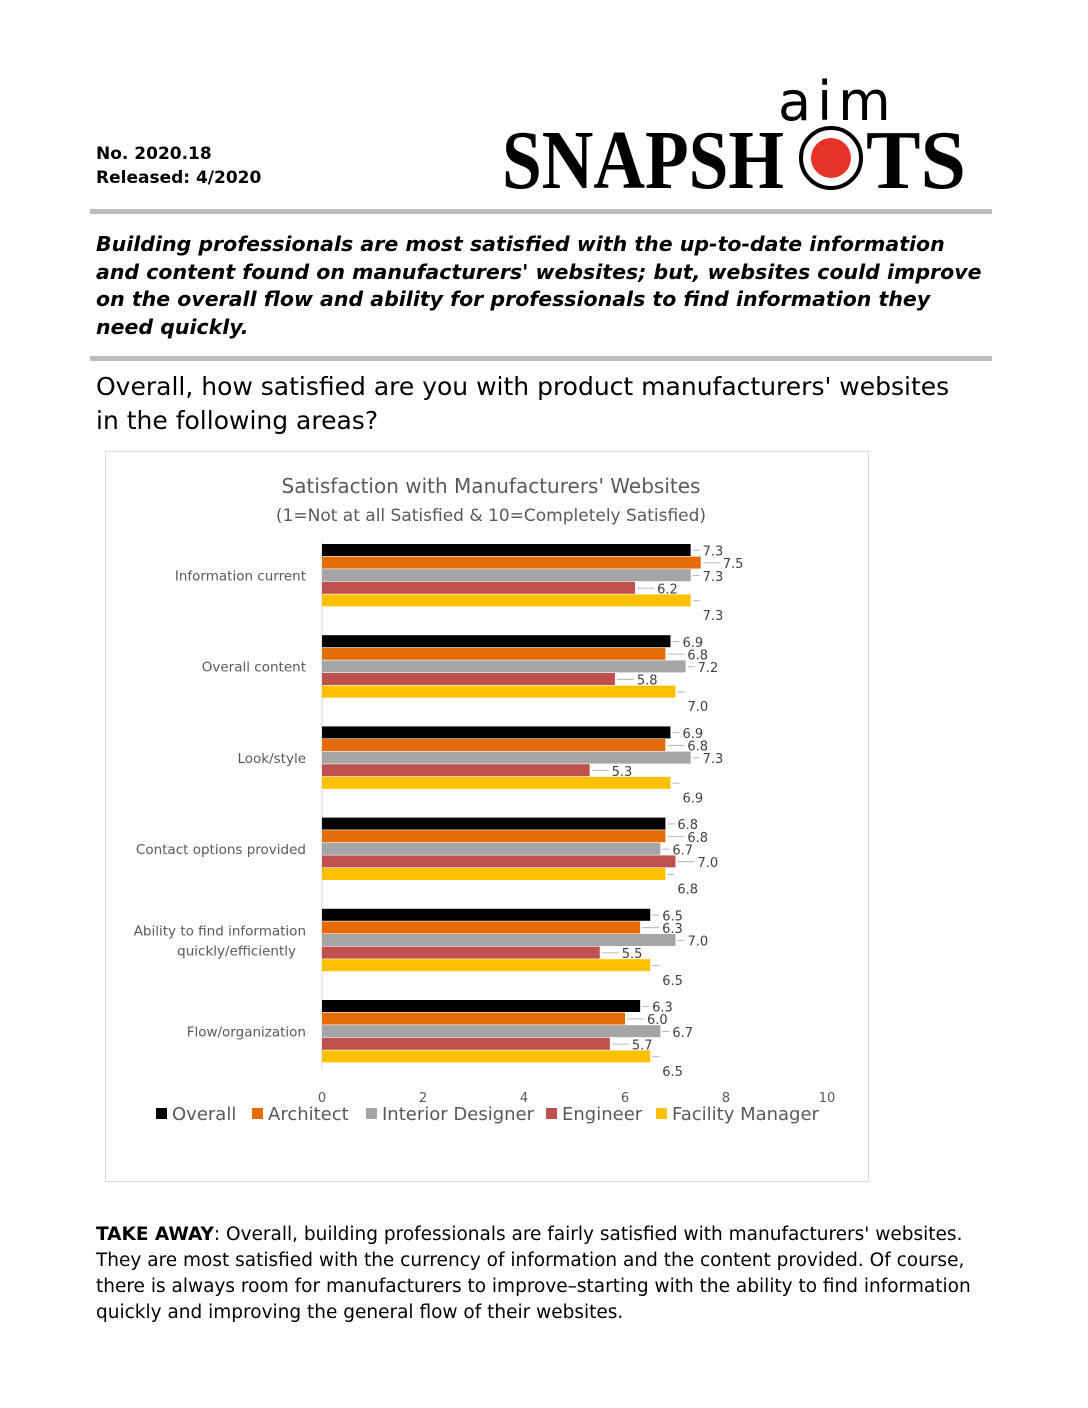 This screenshot has width=1088, height=1408. Describe the element at coordinates (308, 1114) in the screenshot. I see `legend-label: Architect` at that location.